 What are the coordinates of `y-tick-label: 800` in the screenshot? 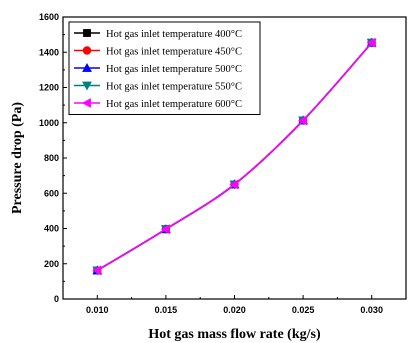 It's located at (51, 158).